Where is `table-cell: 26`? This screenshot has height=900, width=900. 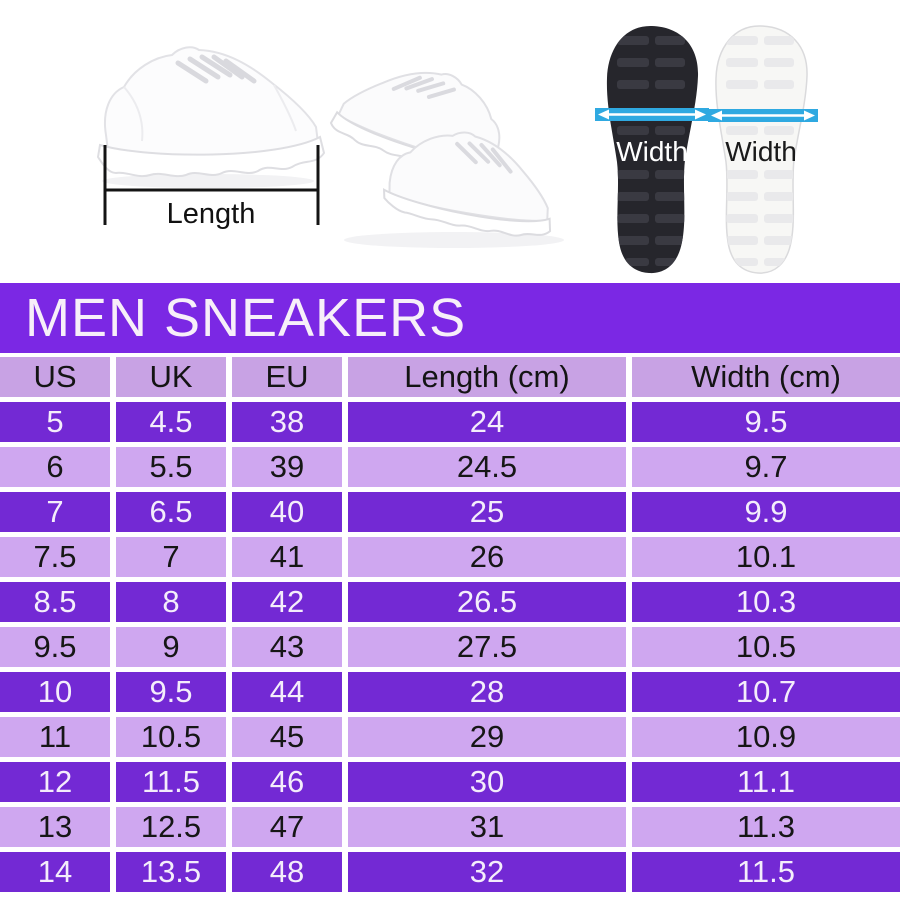 table-cell: 26 is located at coordinates (487, 557).